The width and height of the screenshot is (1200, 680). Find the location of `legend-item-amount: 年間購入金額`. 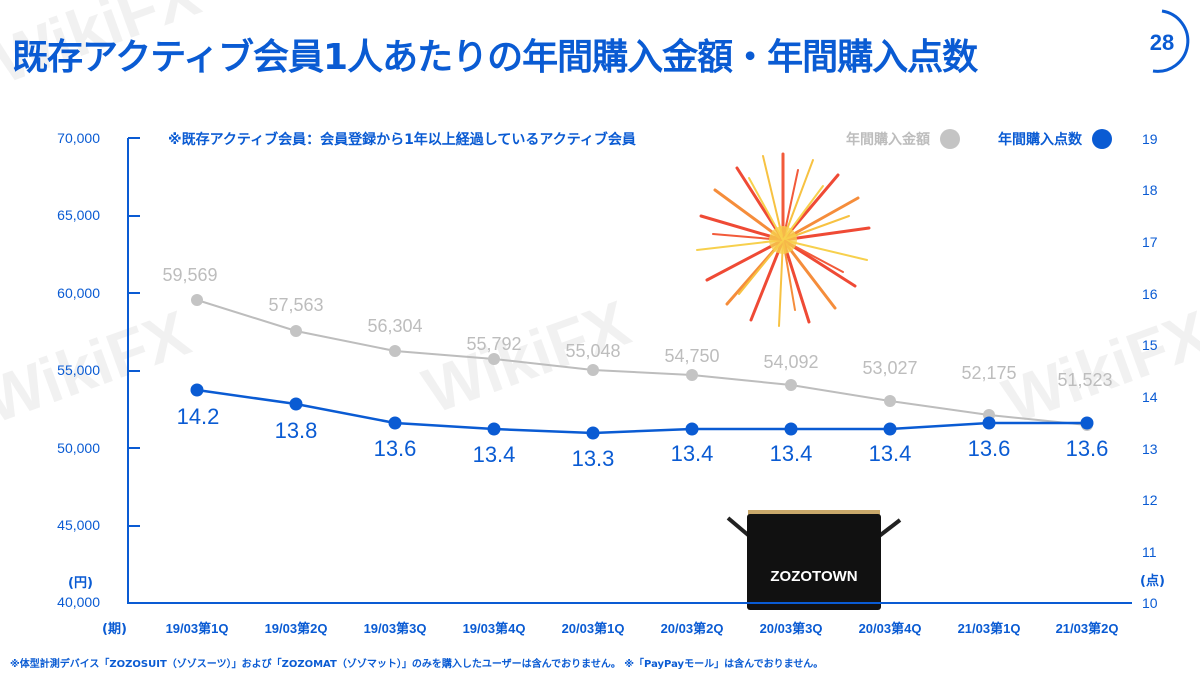

legend-item-amount: 年間購入金額 is located at coordinates (903, 139).